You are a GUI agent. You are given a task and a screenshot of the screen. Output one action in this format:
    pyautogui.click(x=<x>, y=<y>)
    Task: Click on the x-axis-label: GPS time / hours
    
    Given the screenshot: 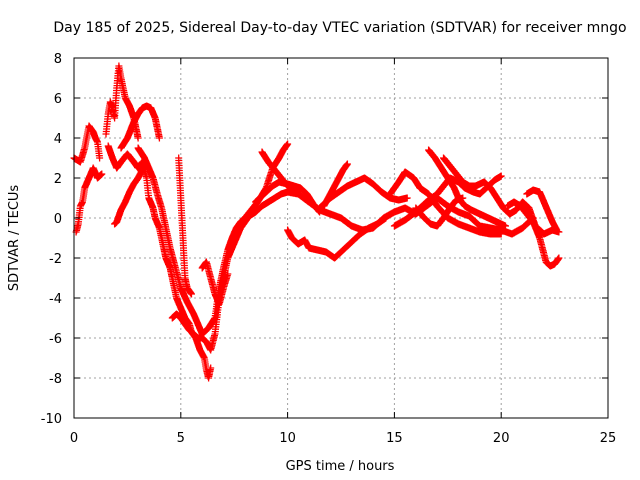 What is the action you would take?
    pyautogui.click(x=340, y=466)
    